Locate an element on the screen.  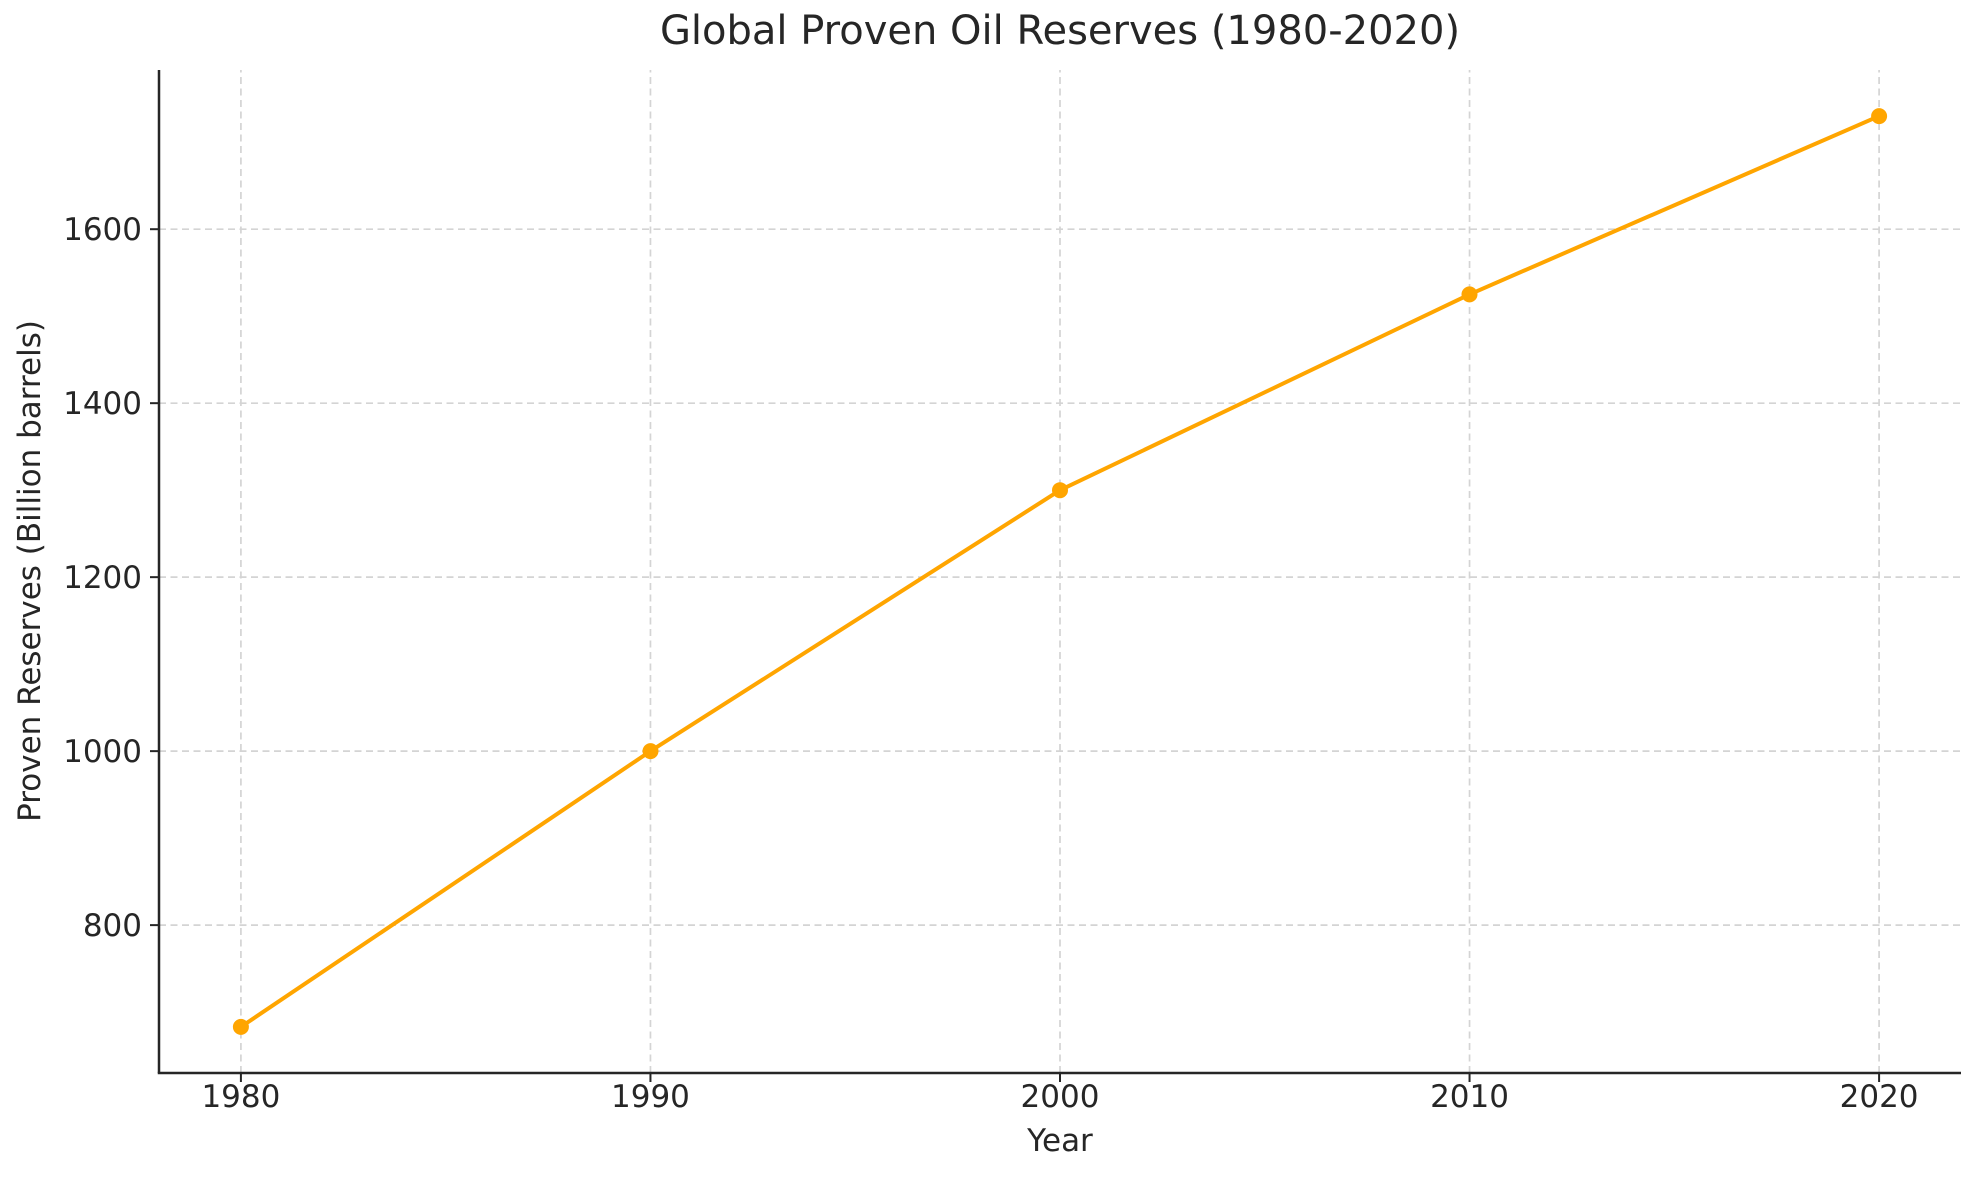
x-axis-label: Year is located at coordinates (1059, 1141).